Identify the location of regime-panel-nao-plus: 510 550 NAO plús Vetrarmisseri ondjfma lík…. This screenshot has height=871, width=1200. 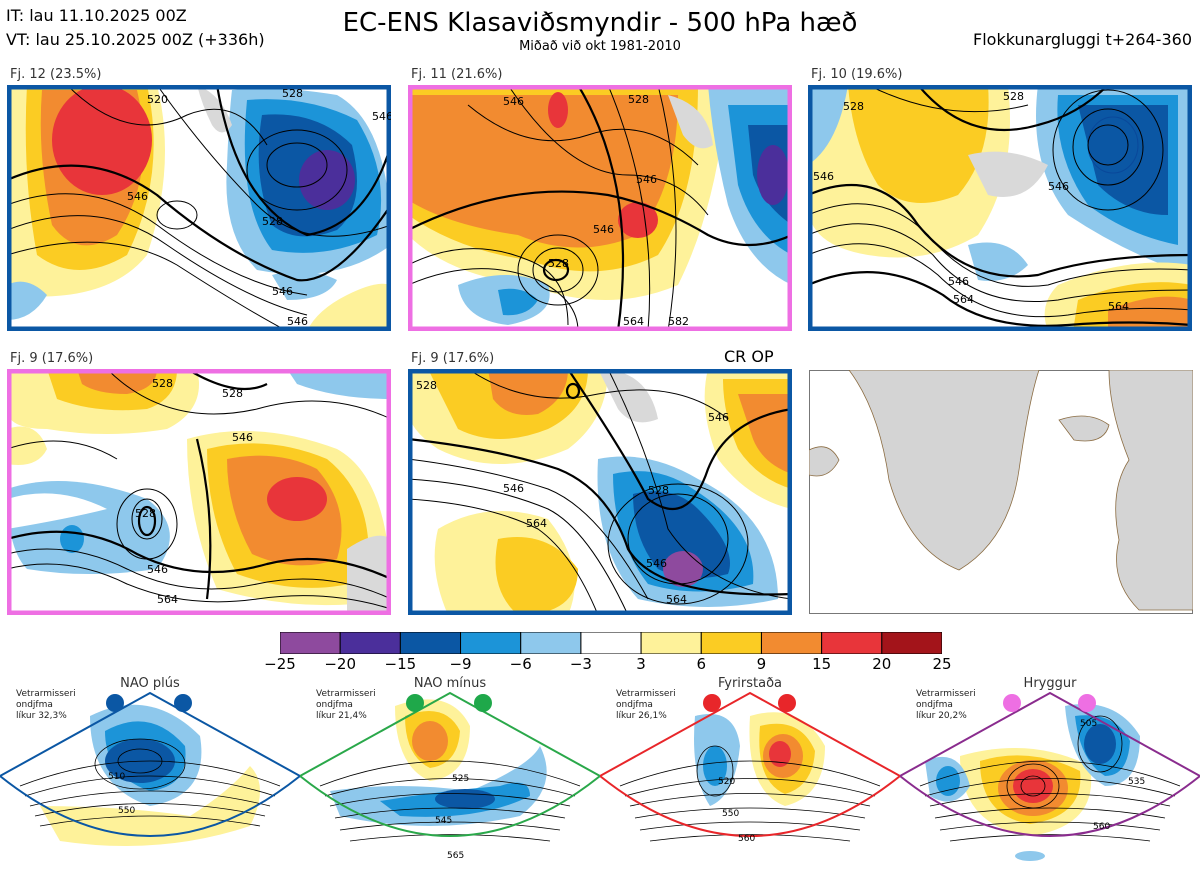
(150, 773).